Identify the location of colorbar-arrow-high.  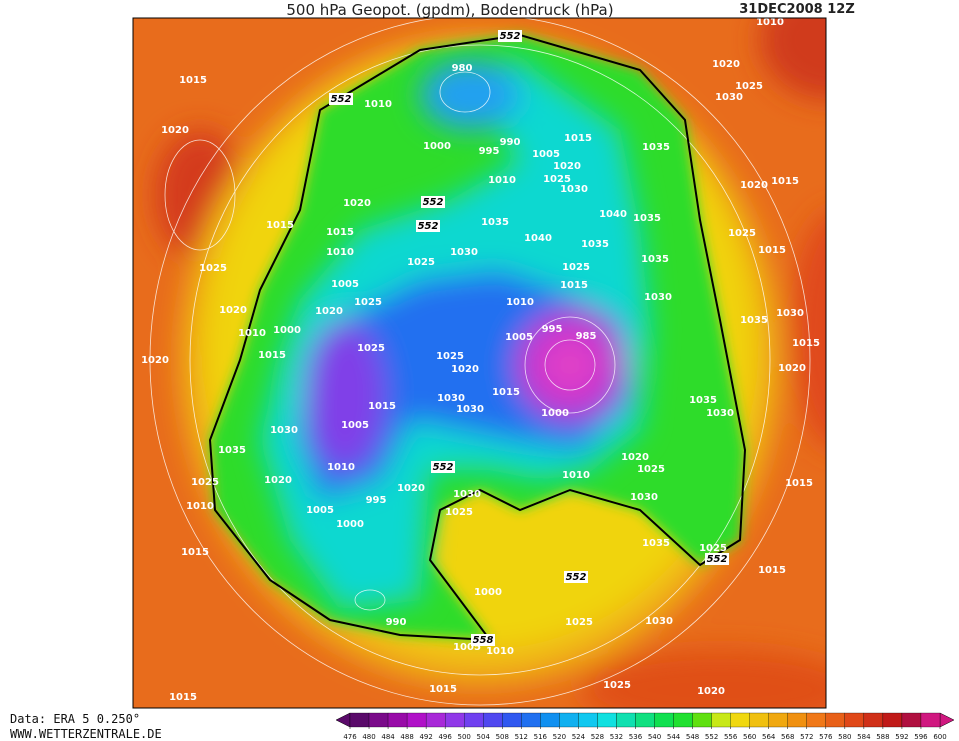
(947, 720).